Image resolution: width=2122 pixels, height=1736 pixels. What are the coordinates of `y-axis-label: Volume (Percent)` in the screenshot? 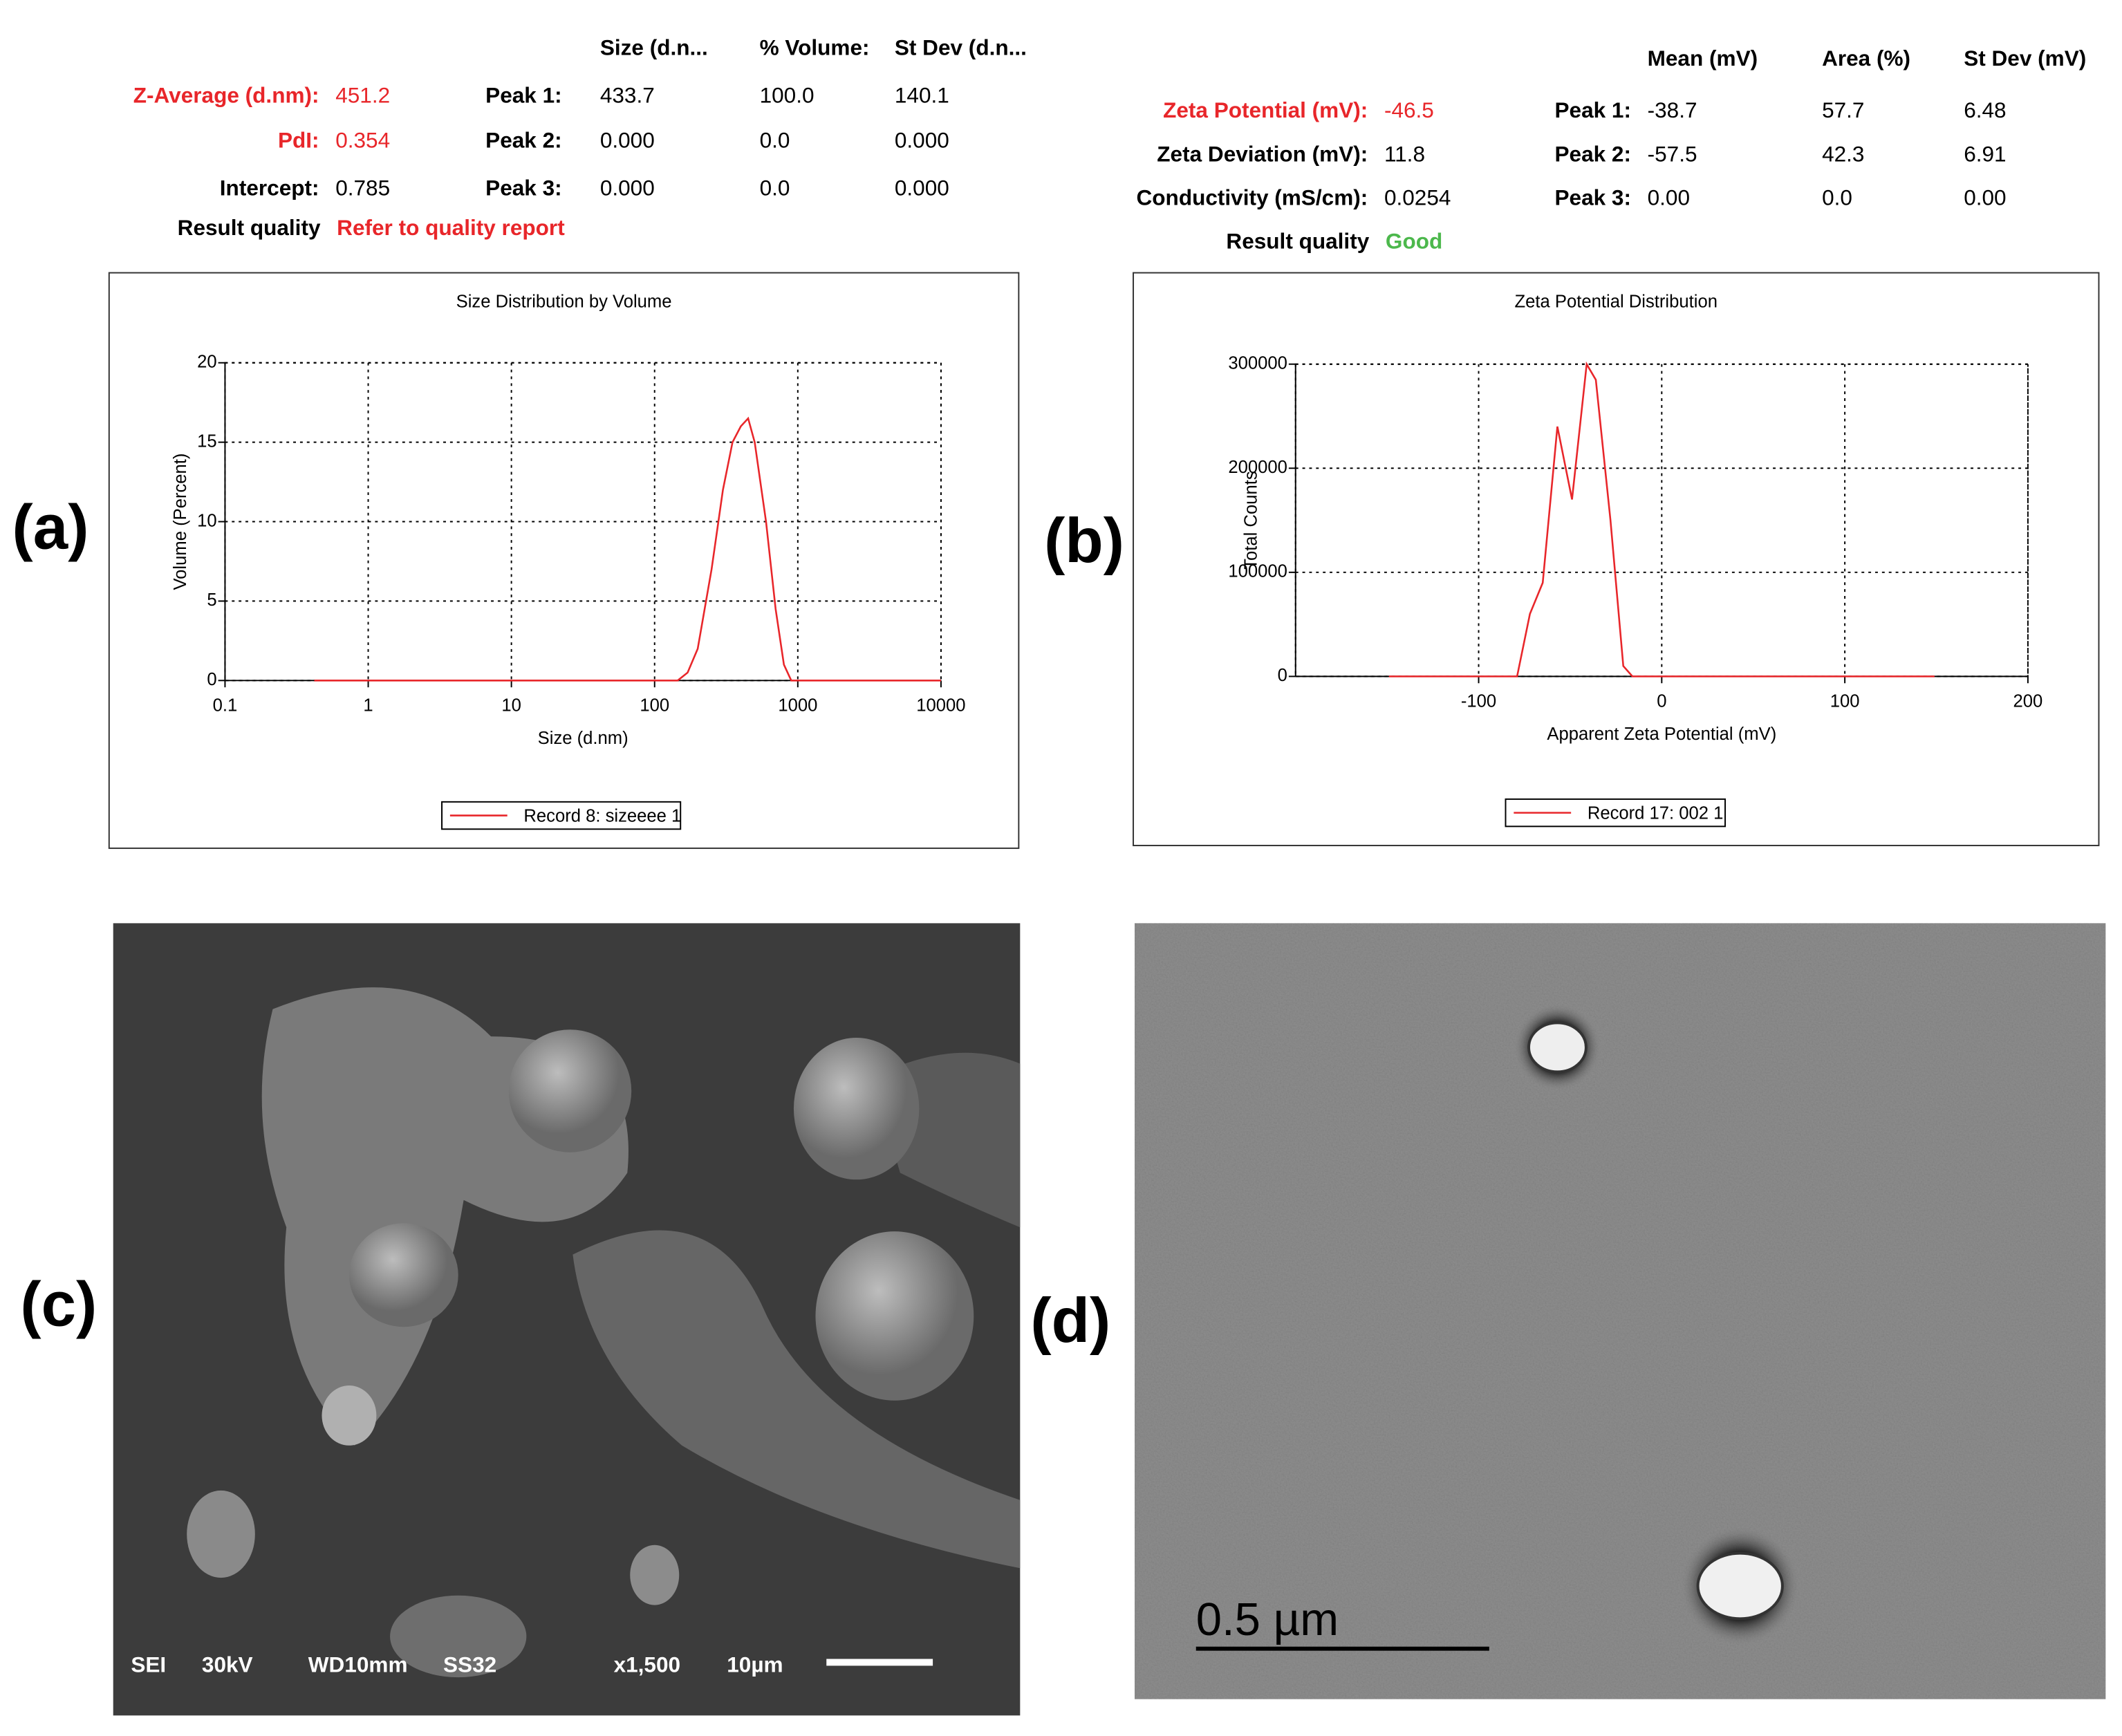 It's located at (180, 522).